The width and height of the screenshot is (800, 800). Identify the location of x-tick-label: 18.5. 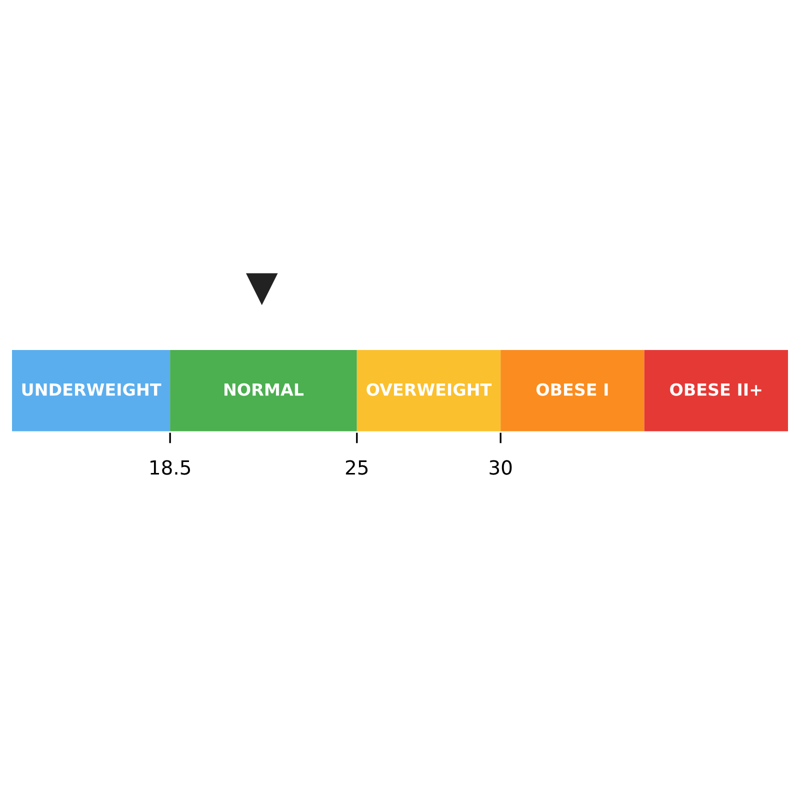
(170, 467).